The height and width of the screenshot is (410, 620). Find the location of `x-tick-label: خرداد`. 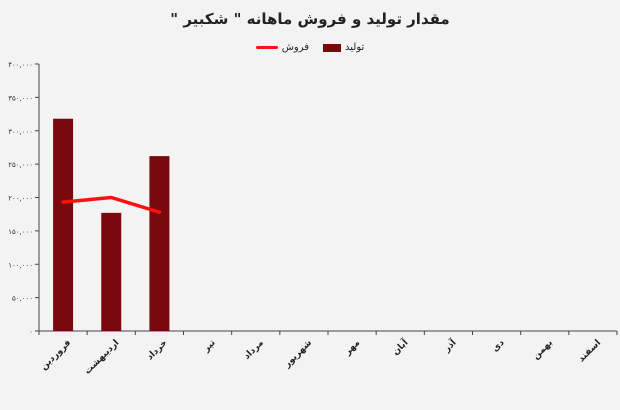

x-tick-label: خرداد is located at coordinates (157, 350).